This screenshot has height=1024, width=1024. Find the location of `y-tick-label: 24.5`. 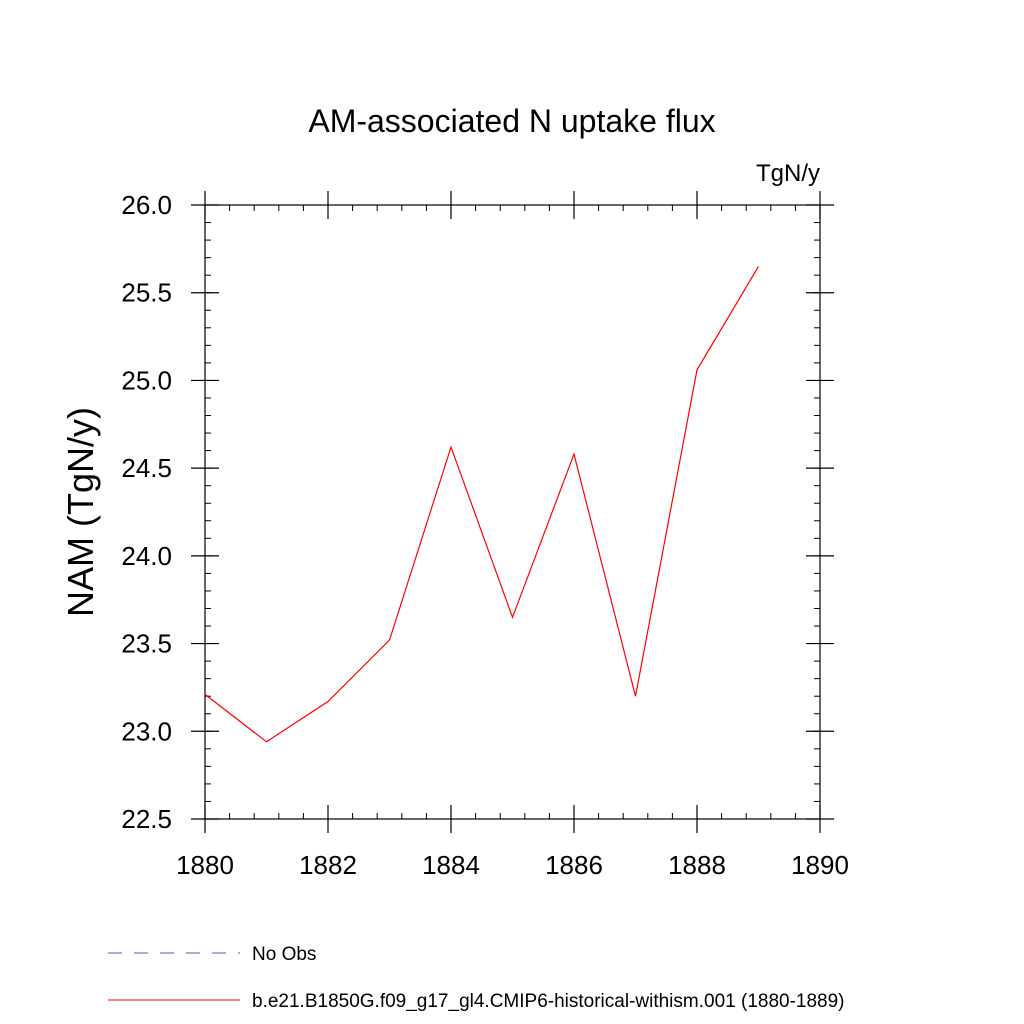

y-tick-label: 24.5 is located at coordinates (146, 468).